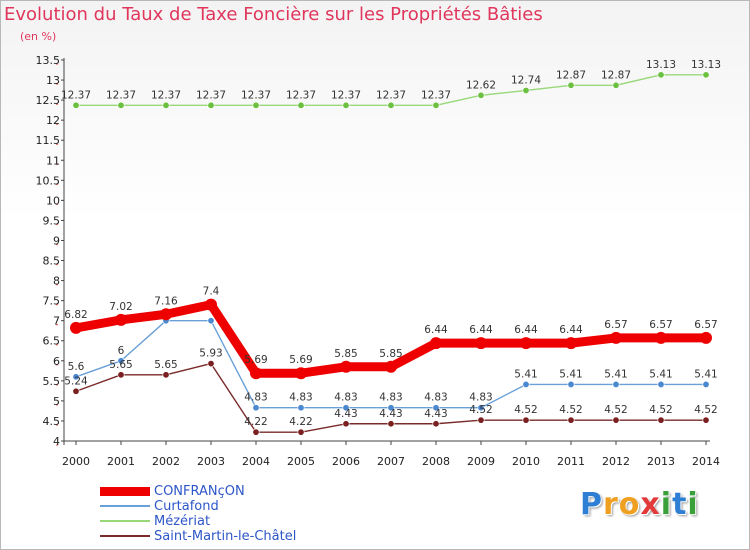 The height and width of the screenshot is (550, 750). I want to click on data-label: 5.93, so click(210, 354).